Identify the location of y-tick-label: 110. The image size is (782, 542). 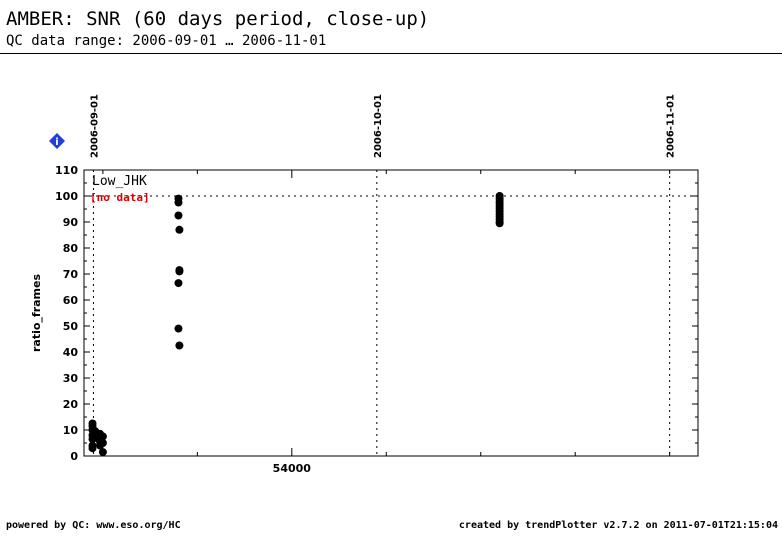
(66, 170).